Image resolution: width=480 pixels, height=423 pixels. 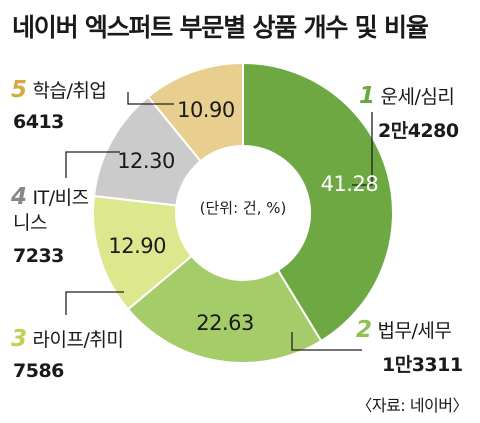 I want to click on slice-value-2: 22.63, so click(x=225, y=323).